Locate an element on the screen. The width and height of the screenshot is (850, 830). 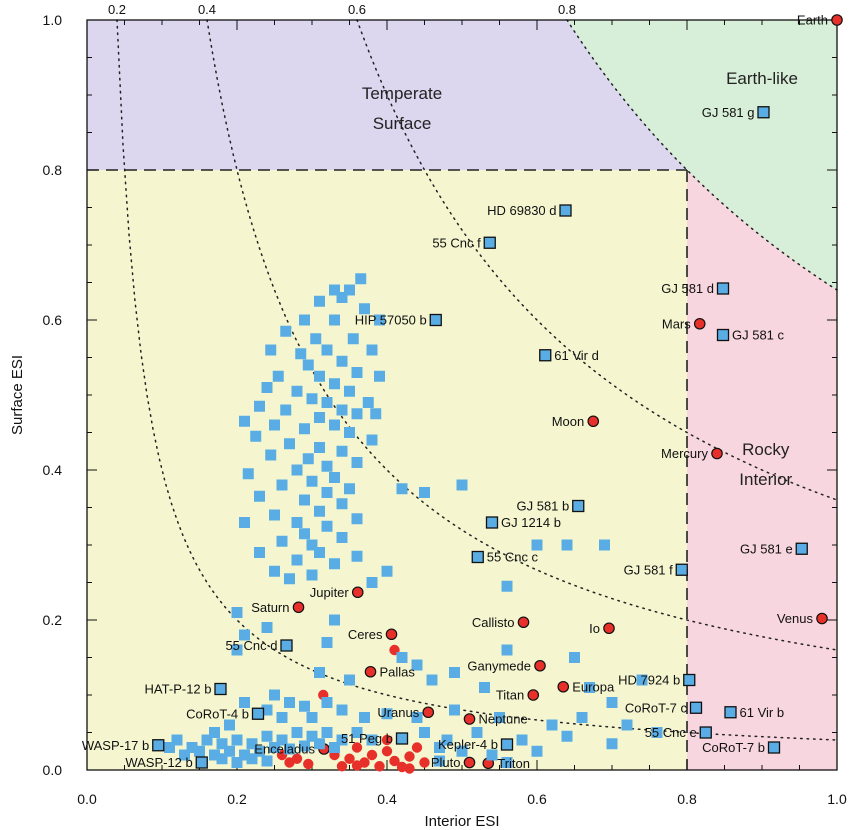
planet-marker-mercury is located at coordinates (717, 453).